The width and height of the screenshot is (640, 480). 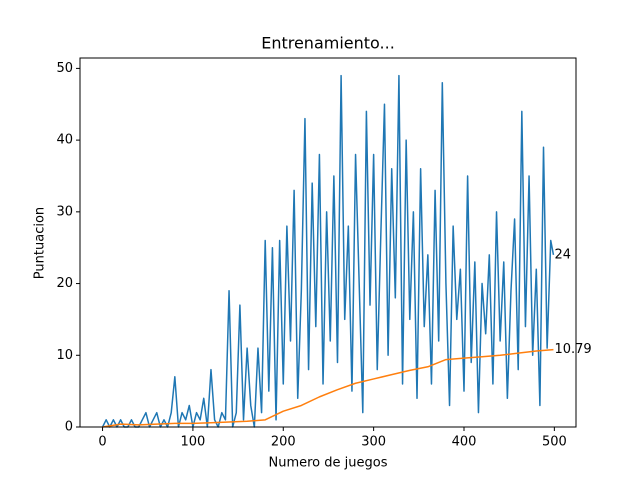 I want to click on x-tick-label: 200, so click(x=283, y=442).